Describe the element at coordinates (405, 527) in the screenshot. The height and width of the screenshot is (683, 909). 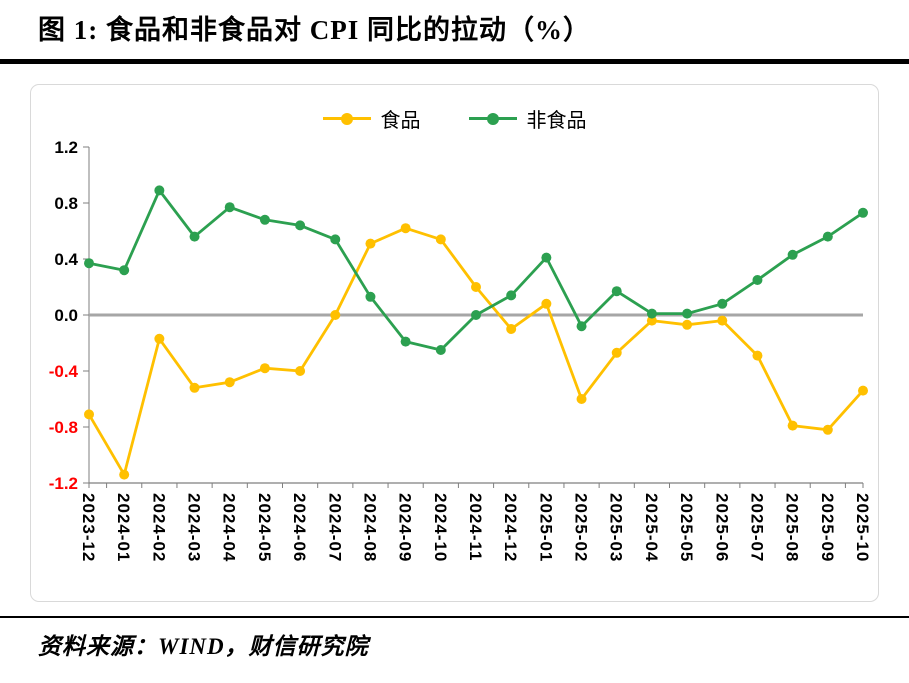
I see `x-tick-label: 2024-09` at that location.